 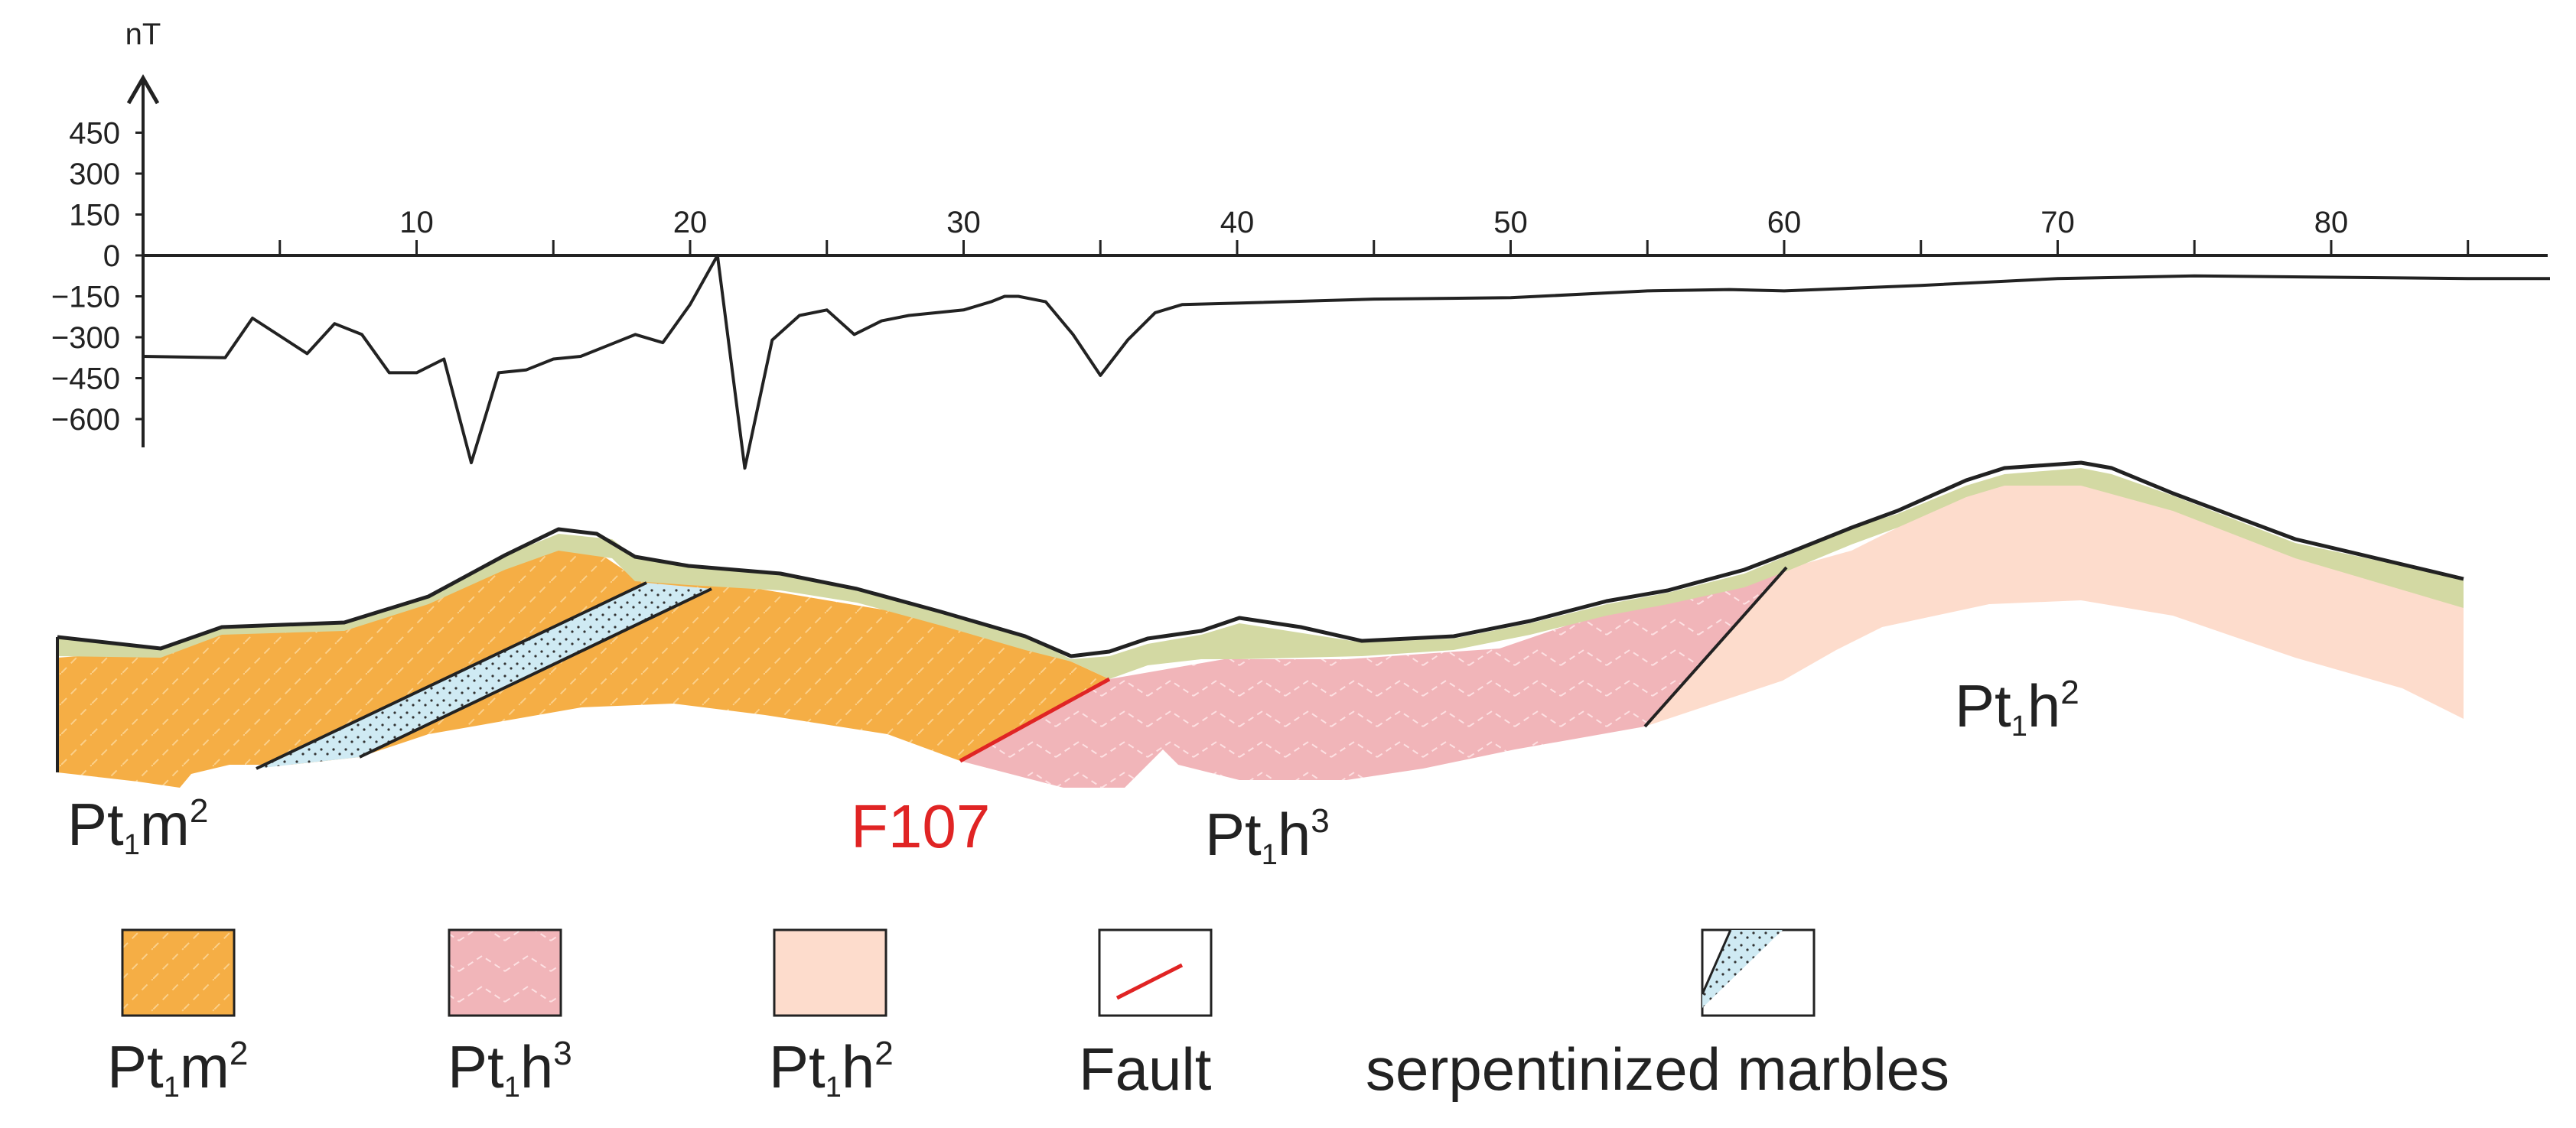 What do you see at coordinates (416, 223) in the screenshot?
I see `x-tick-label: 10` at bounding box center [416, 223].